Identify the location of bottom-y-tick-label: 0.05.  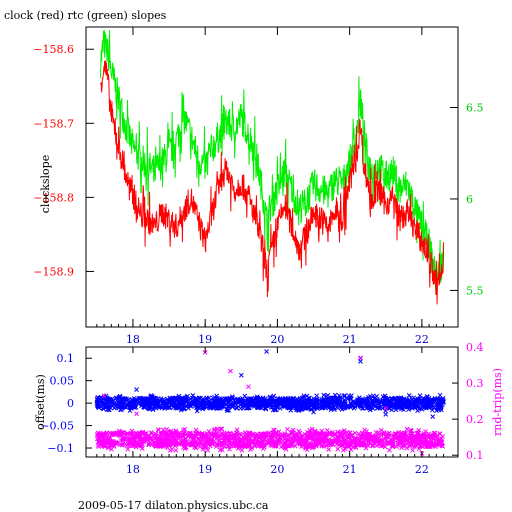
(62, 381).